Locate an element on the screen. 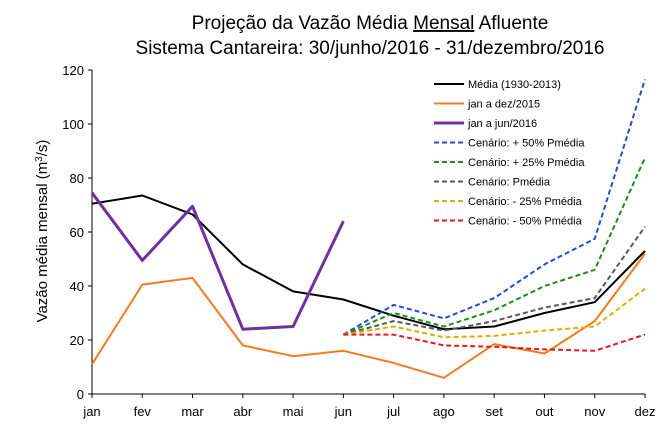  ylabel-suffix: /s) is located at coordinates (42, 148).